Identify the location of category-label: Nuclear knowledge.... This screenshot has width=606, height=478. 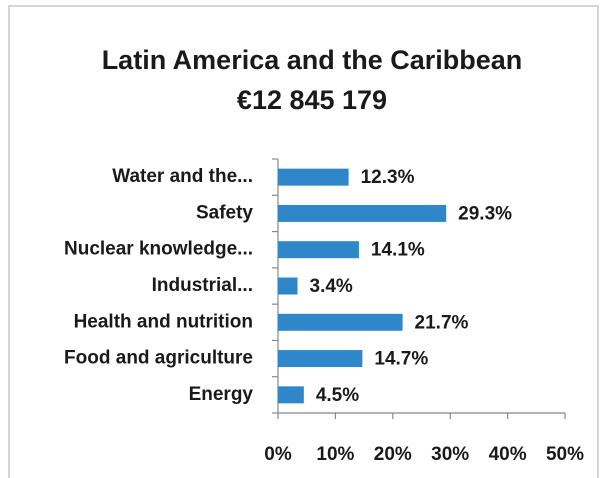
(158, 249).